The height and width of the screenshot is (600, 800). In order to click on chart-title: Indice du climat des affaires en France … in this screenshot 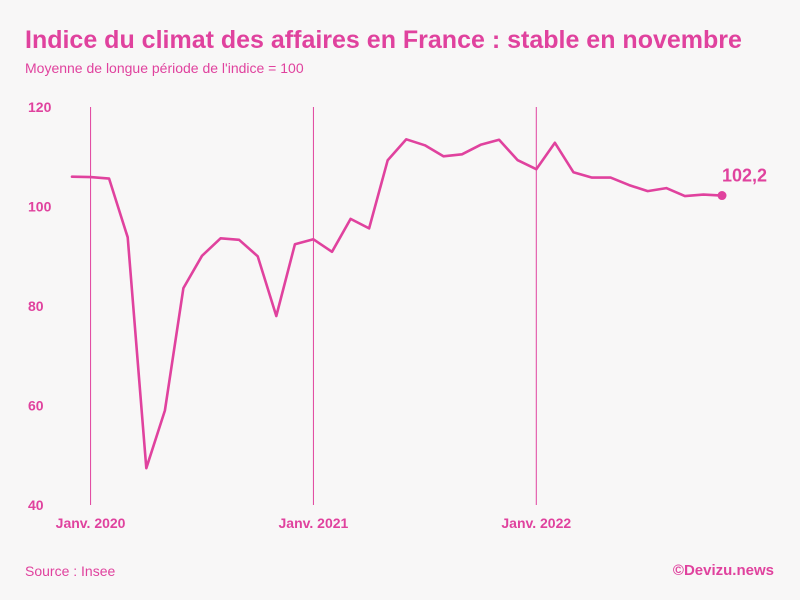, I will do `click(383, 40)`.